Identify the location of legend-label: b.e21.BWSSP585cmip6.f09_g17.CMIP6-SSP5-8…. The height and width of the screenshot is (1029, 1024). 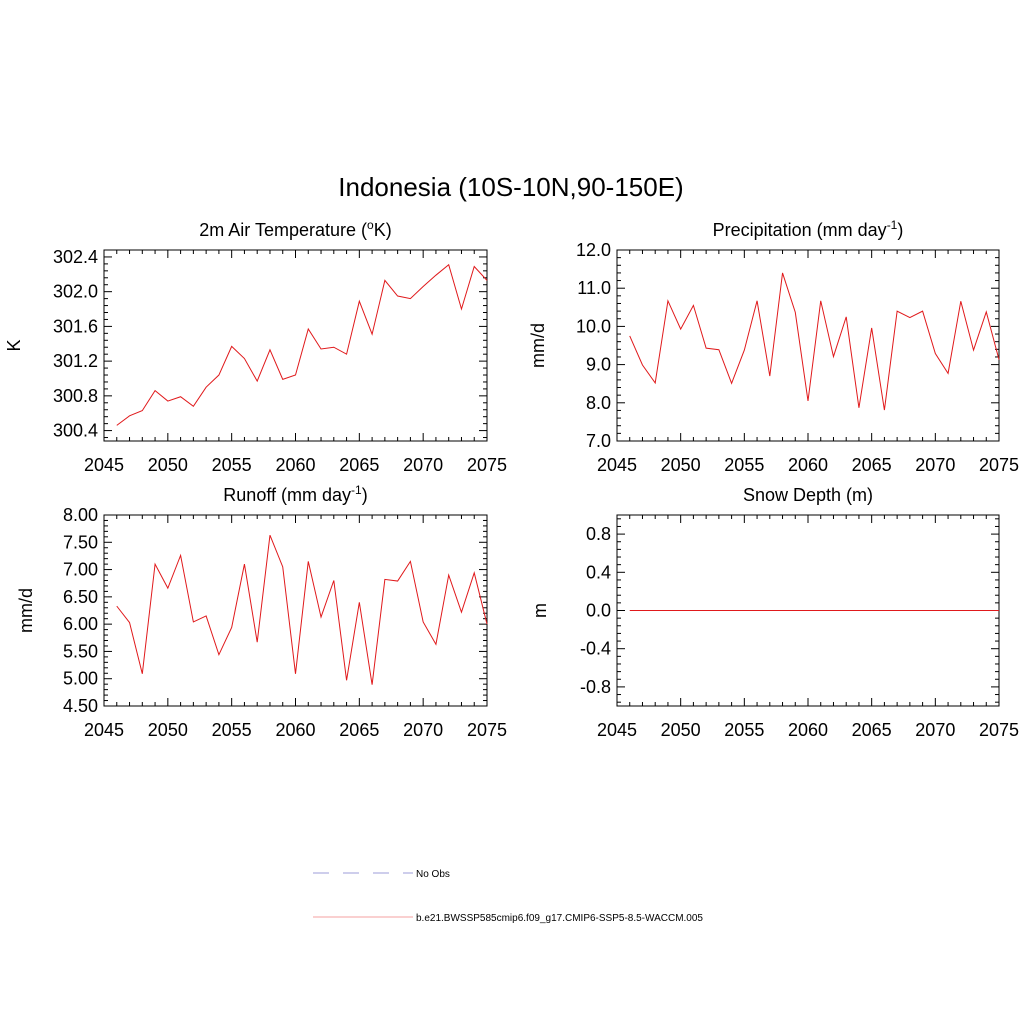
(559, 918).